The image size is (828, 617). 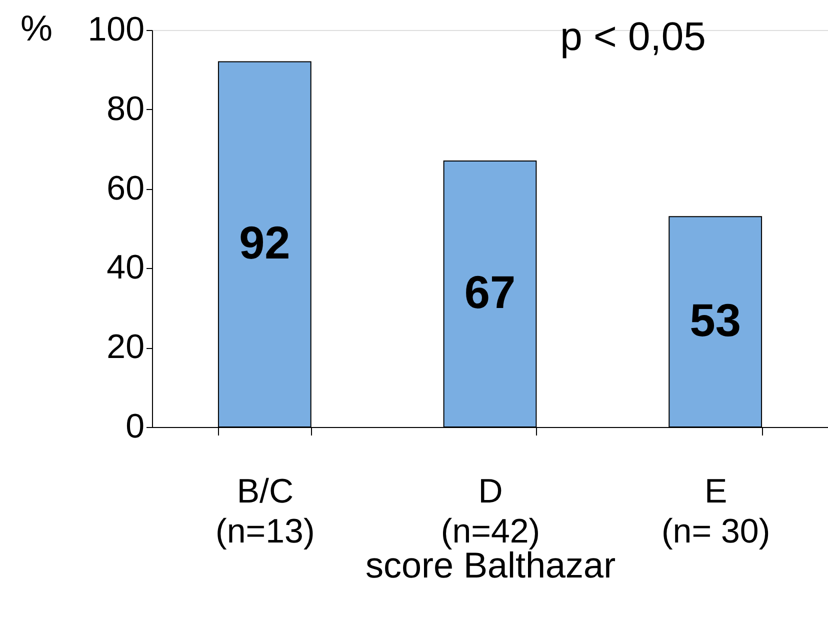 What do you see at coordinates (116, 29) in the screenshot?
I see `y-tick-label: 100` at bounding box center [116, 29].